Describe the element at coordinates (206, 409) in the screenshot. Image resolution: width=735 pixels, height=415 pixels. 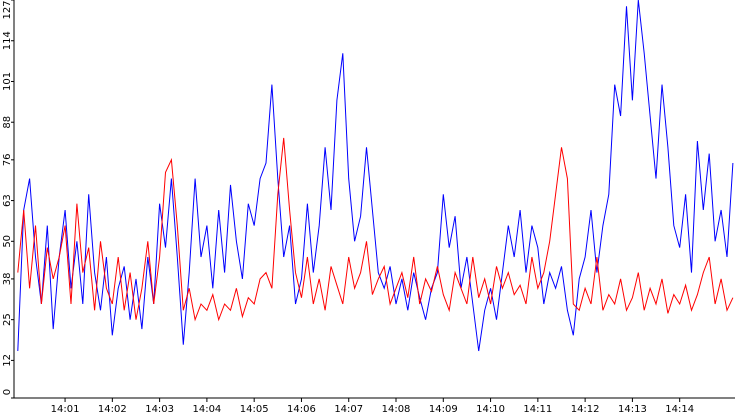
I see `x-tick-label: 14:04` at that location.